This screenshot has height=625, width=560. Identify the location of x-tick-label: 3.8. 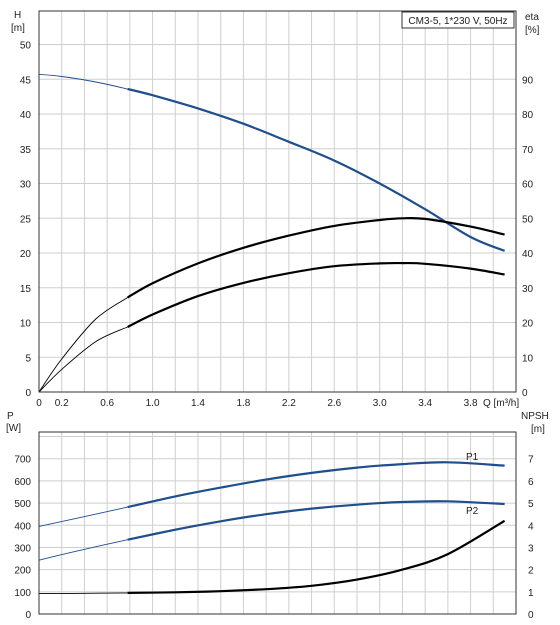
(471, 403).